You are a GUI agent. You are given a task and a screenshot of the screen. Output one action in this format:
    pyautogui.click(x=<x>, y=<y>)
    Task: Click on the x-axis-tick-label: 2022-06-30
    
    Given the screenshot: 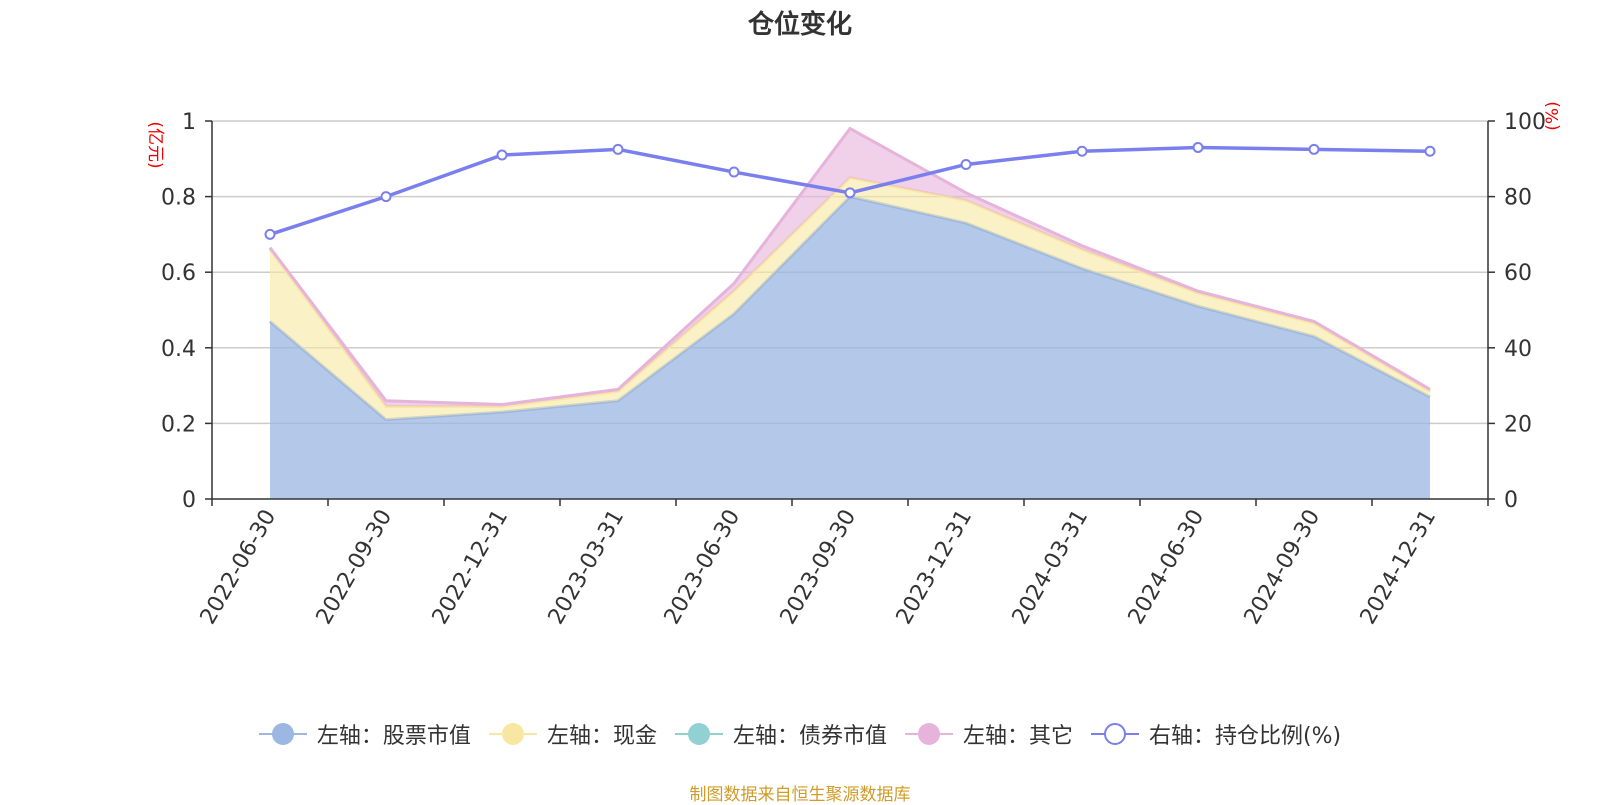 What is the action you would take?
    pyautogui.click(x=239, y=567)
    